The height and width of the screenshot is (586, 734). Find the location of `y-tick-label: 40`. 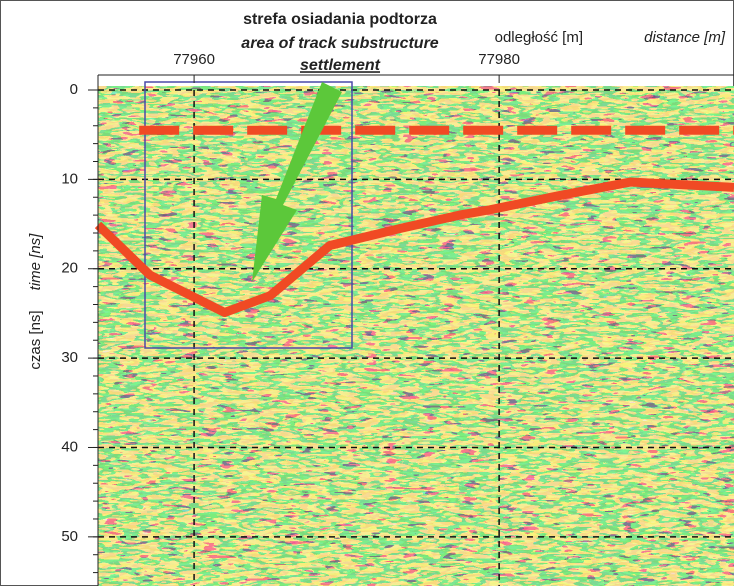

y-tick-label: 40 is located at coordinates (69, 446).